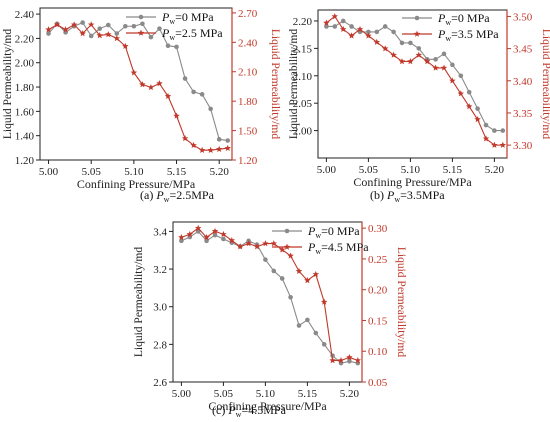 This screenshot has height=422, width=550. I want to click on panel-c-y2-tick-label: 0.15, so click(378, 321).